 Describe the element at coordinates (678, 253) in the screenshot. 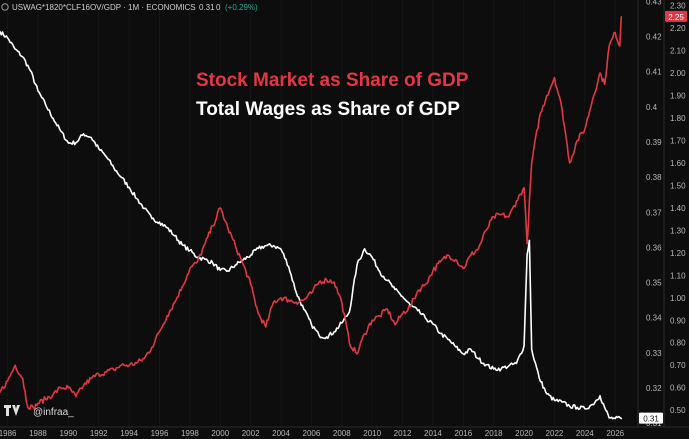

I see `right-tick-label: 1.20` at that location.